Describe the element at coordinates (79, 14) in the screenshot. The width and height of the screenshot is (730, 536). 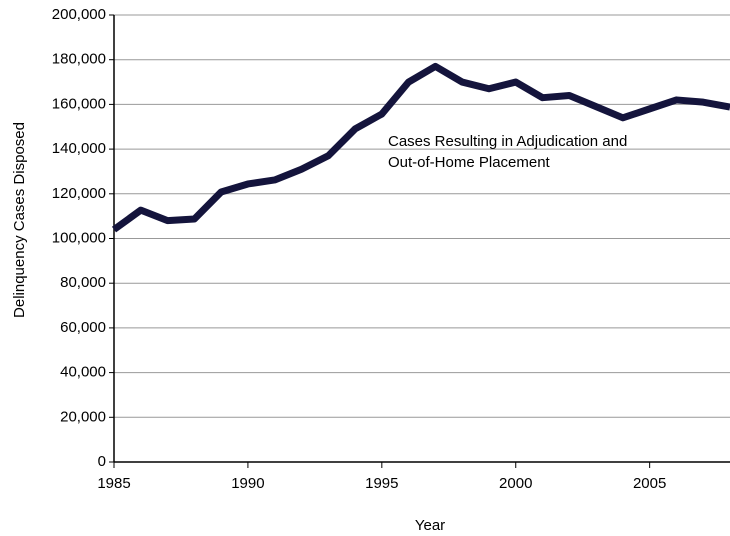
I see `y-tick-label: 200,000` at that location.